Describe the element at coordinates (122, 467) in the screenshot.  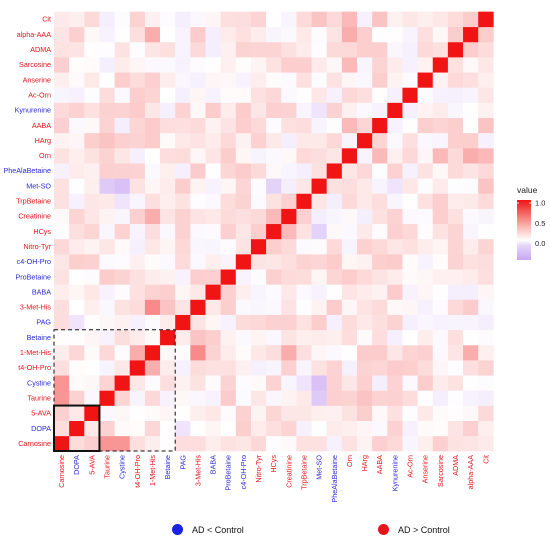
I see `x-tick-label: Cystine` at that location.